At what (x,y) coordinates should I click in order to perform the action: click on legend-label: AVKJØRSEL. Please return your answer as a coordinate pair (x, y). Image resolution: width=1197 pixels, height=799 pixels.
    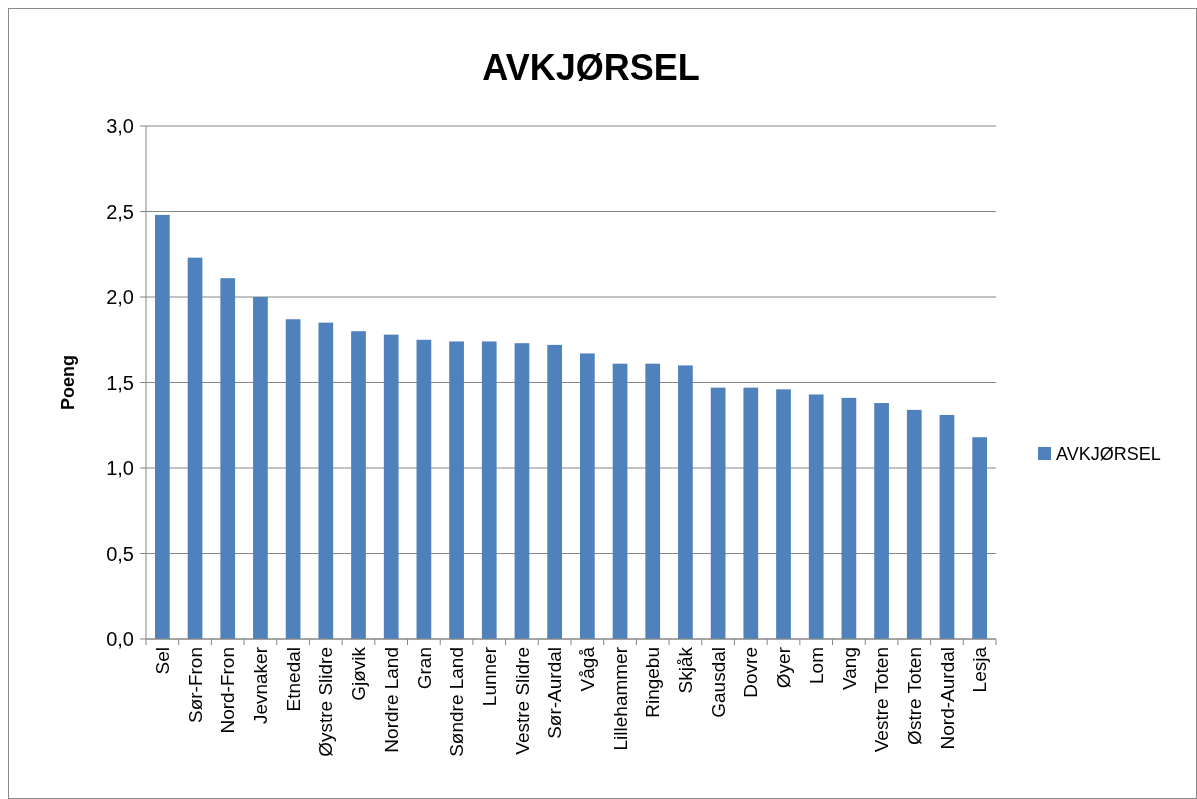
    Looking at the image, I should click on (1108, 454).